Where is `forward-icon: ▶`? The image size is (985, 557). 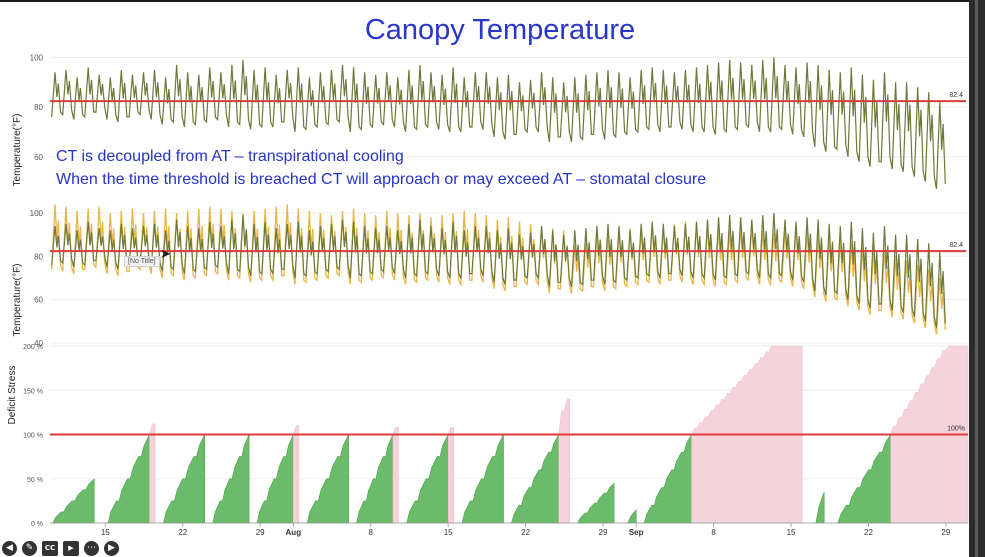 forward-icon: ▶ is located at coordinates (111, 548).